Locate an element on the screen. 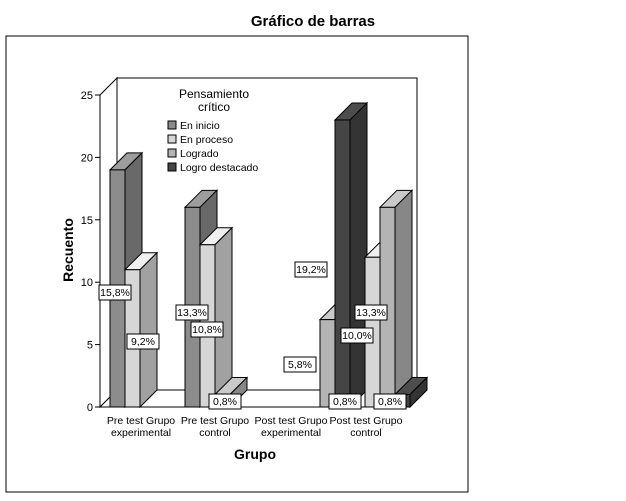 The width and height of the screenshot is (626, 501). legend-item: En proceso is located at coordinates (200, 140).